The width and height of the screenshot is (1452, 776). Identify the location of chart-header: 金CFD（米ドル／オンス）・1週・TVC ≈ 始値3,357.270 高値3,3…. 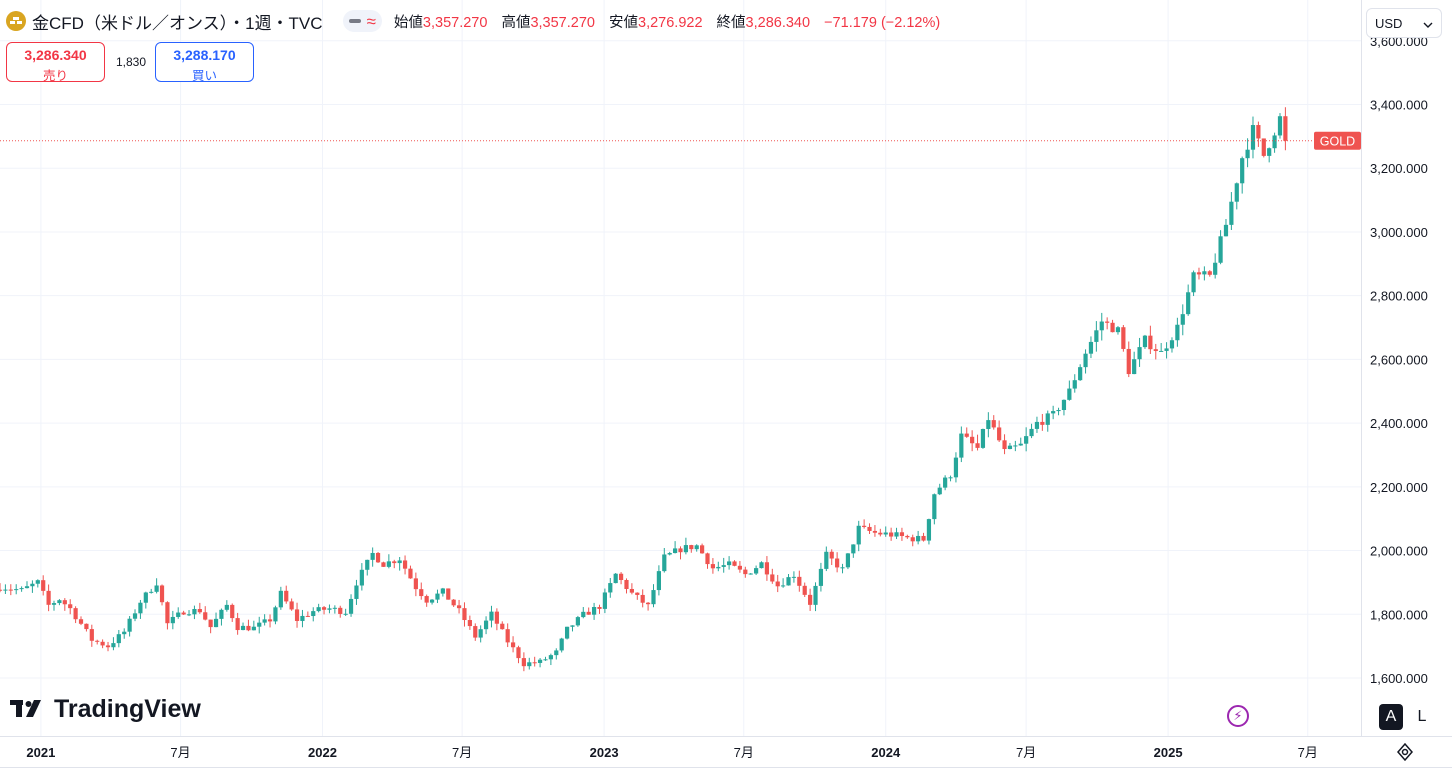
(473, 21).